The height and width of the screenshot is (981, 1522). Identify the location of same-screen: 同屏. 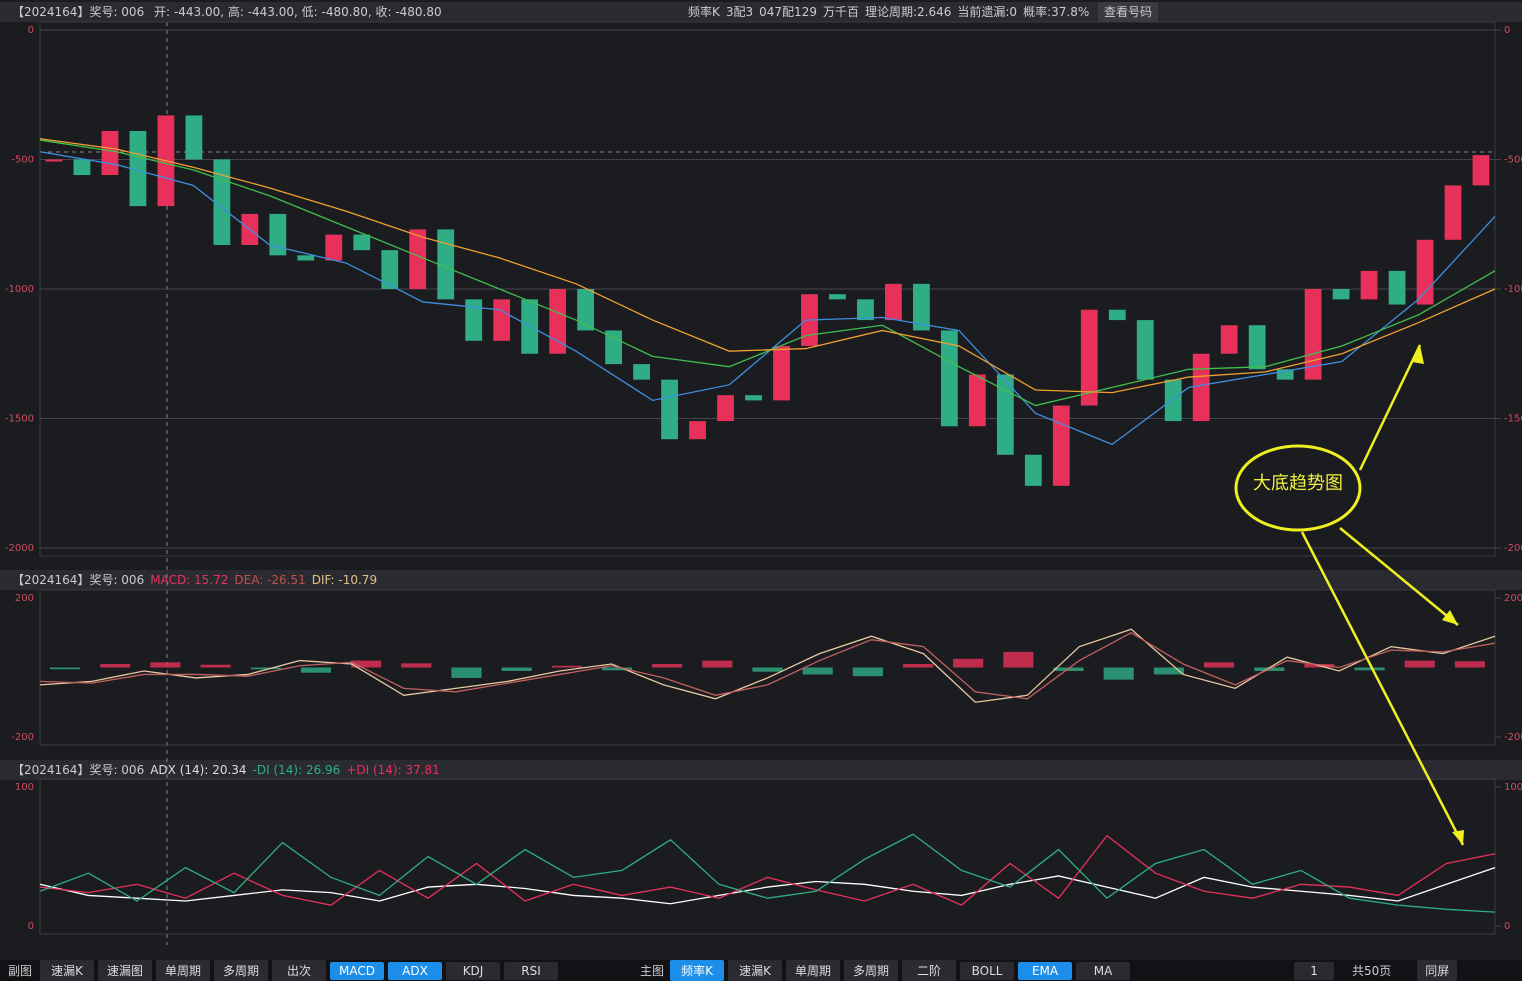
(1437, 970).